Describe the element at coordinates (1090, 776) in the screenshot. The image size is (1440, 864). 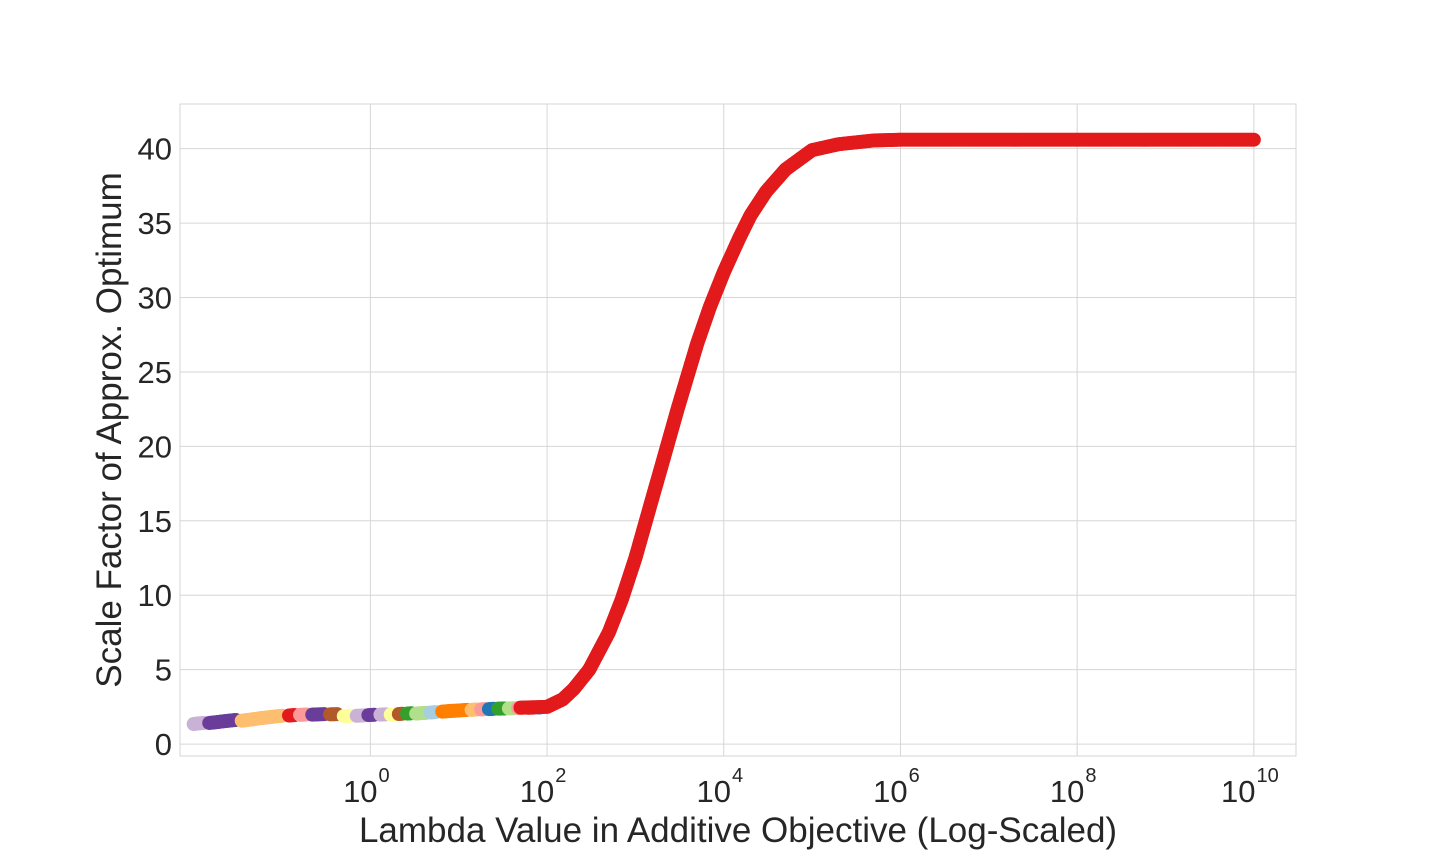
I see `x-tick-exponent: 8` at that location.